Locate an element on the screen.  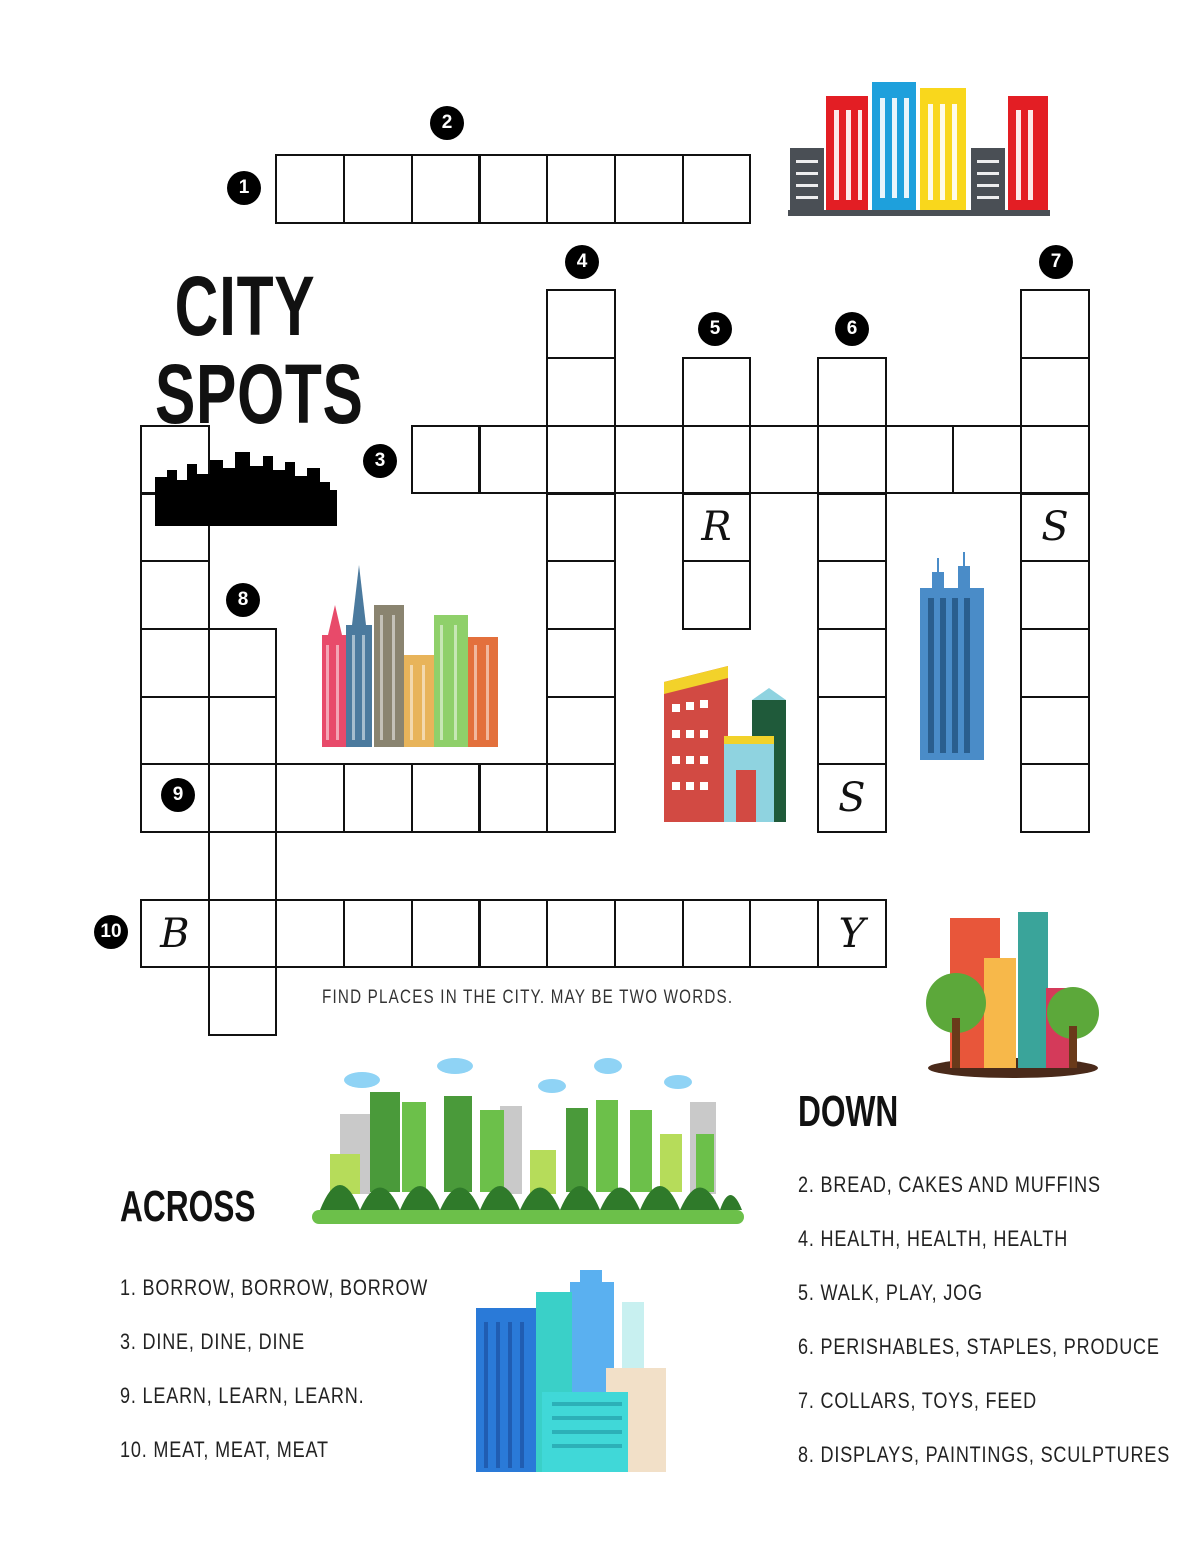
blue-skyscrapers-illustration is located at coordinates (571, 1371).